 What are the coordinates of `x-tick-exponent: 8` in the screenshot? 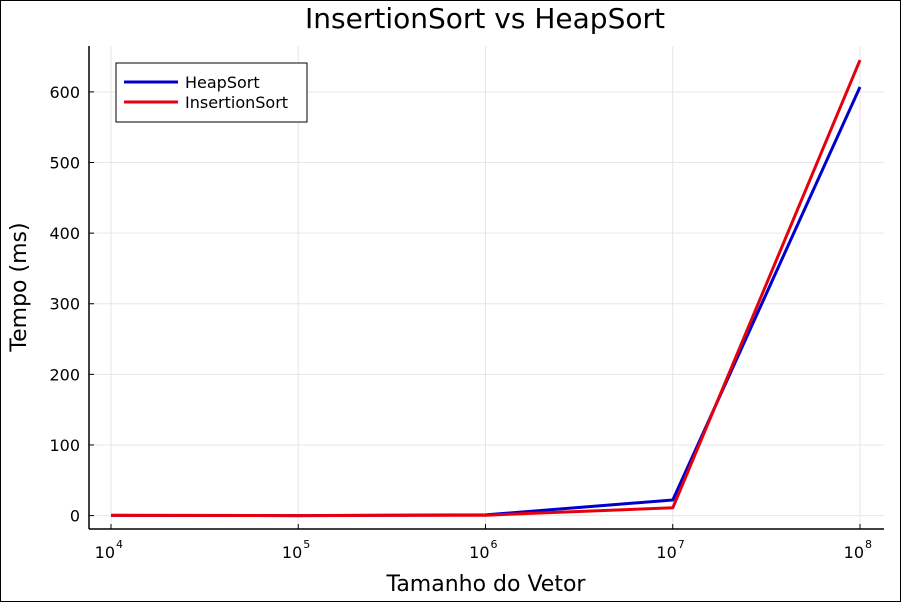 It's located at (868, 544).